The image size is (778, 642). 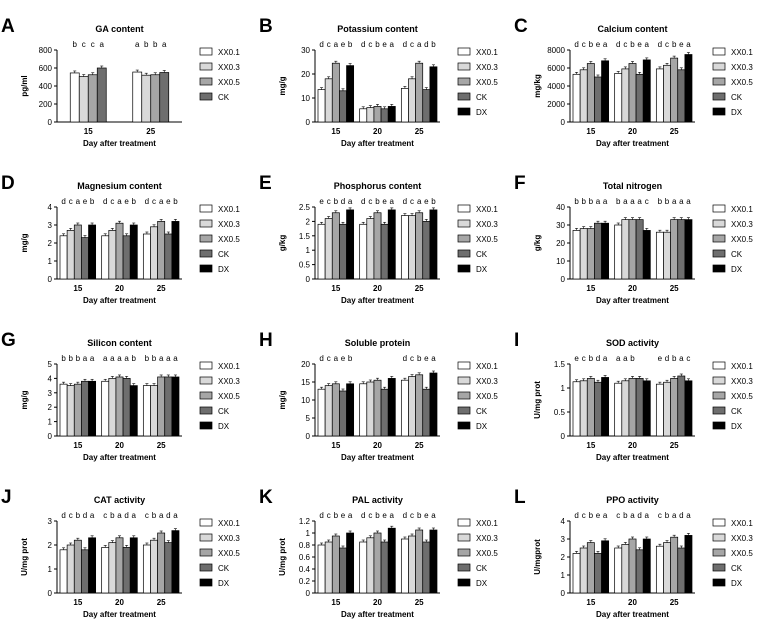 What do you see at coordinates (305, 581) in the screenshot?
I see `y-tick-label: 0.2` at bounding box center [305, 581].